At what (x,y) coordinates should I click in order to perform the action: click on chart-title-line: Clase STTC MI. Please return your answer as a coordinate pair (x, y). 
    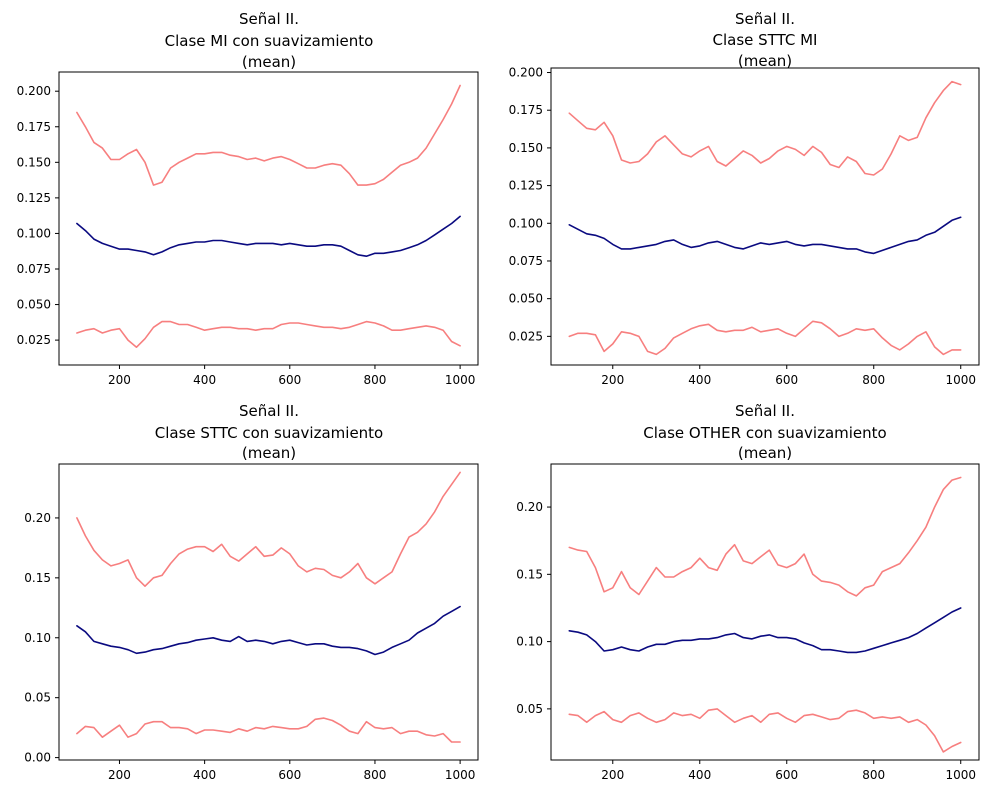
    Looking at the image, I should click on (765, 40).